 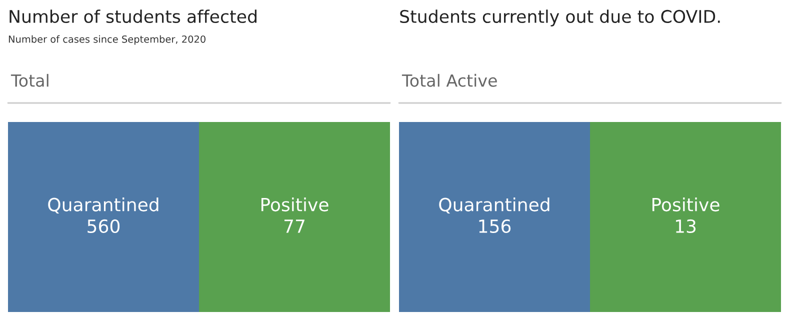 I want to click on text: Students currently out due to COVID., so click(x=560, y=18).